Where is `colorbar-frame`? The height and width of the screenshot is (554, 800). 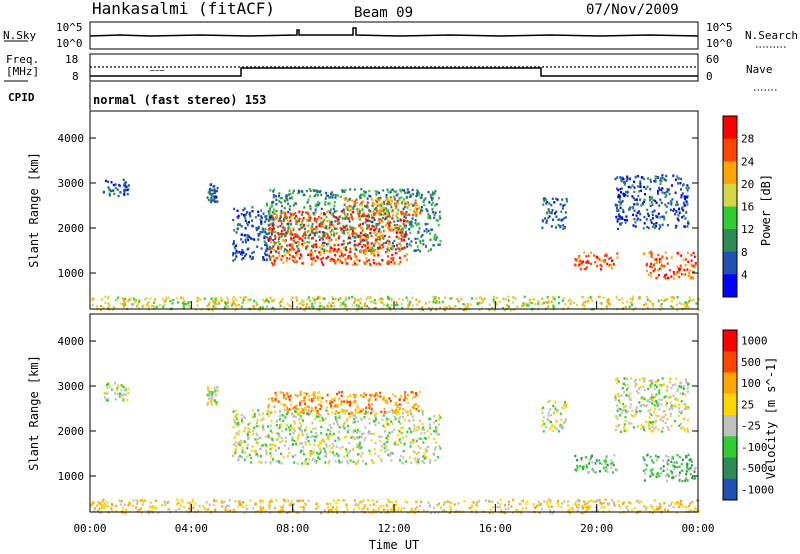 colorbar-frame is located at coordinates (730, 206).